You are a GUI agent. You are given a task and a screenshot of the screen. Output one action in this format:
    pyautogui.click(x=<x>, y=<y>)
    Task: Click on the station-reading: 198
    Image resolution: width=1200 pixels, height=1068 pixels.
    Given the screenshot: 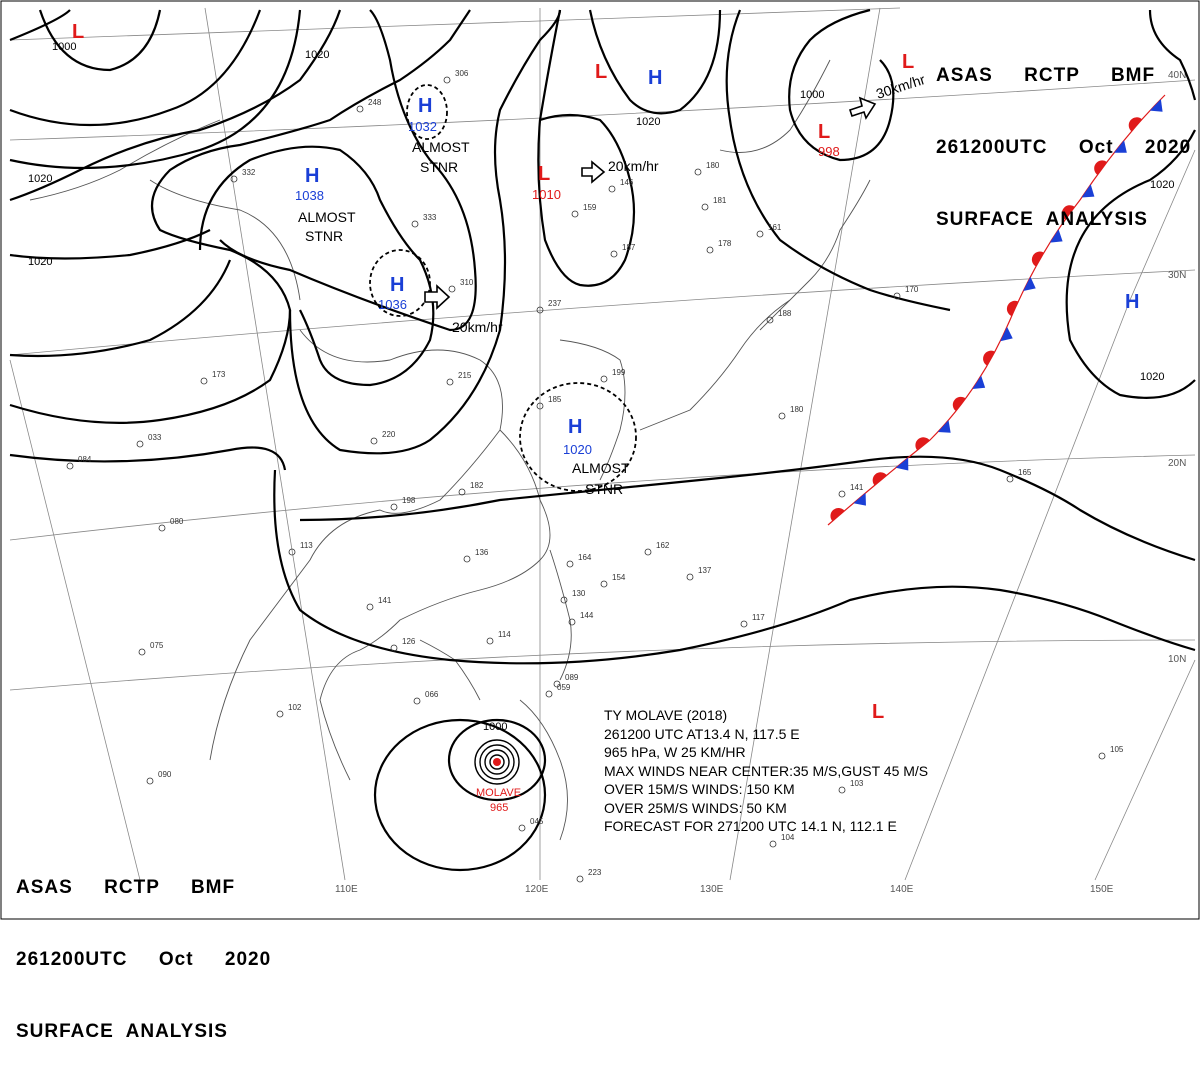 What is the action you would take?
    pyautogui.click(x=409, y=500)
    